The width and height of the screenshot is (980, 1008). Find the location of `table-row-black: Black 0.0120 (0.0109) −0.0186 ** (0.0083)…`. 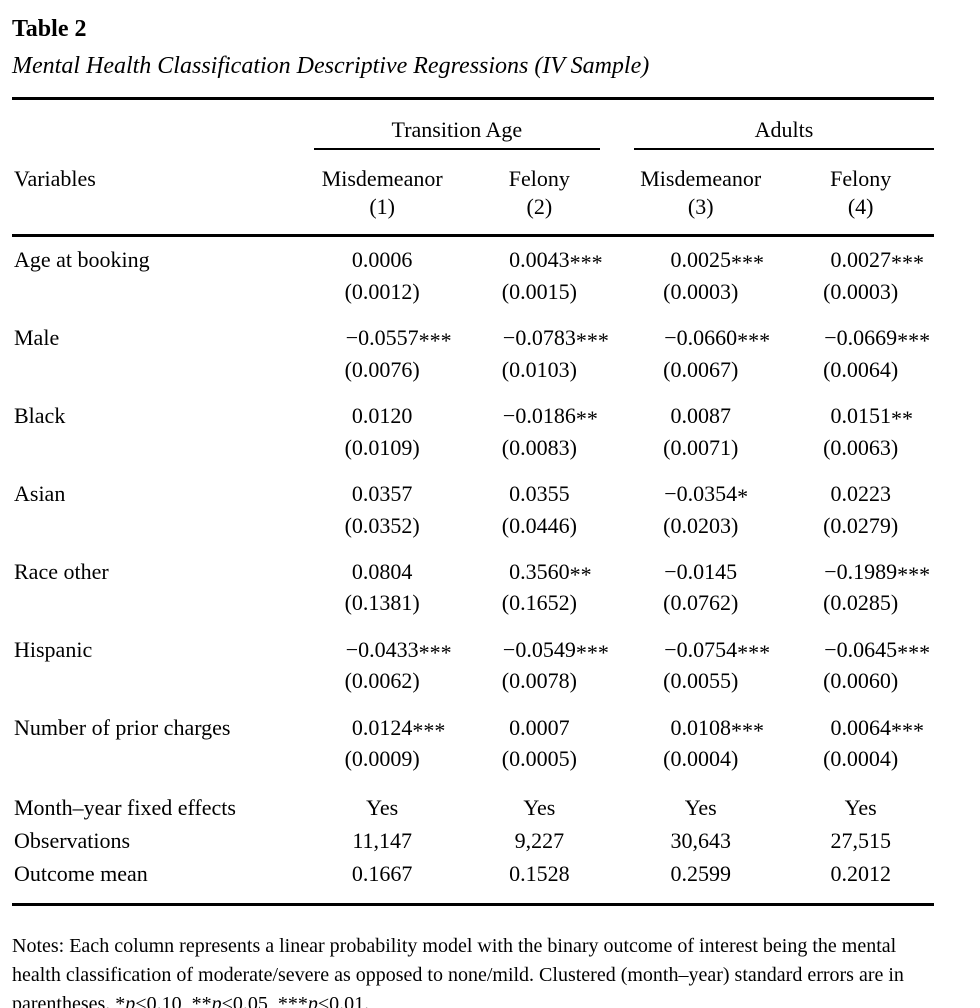

table-row-black: Black 0.0120 (0.0109) −0.0186 ** (0.0083)… is located at coordinates (473, 432).